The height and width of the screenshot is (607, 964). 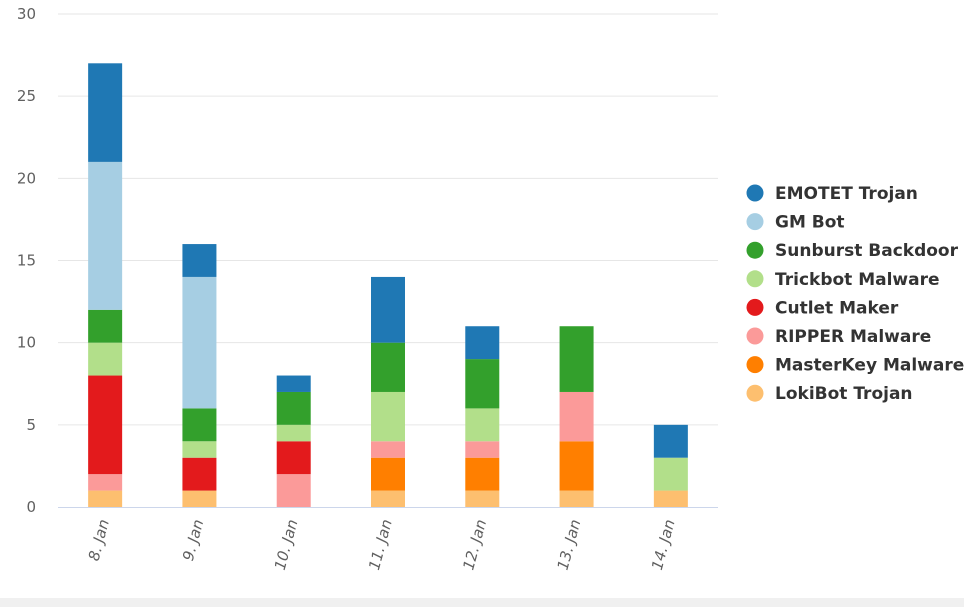 What do you see at coordinates (857, 280) in the screenshot?
I see `legend-item-label: Trickbot Malware` at bounding box center [857, 280].